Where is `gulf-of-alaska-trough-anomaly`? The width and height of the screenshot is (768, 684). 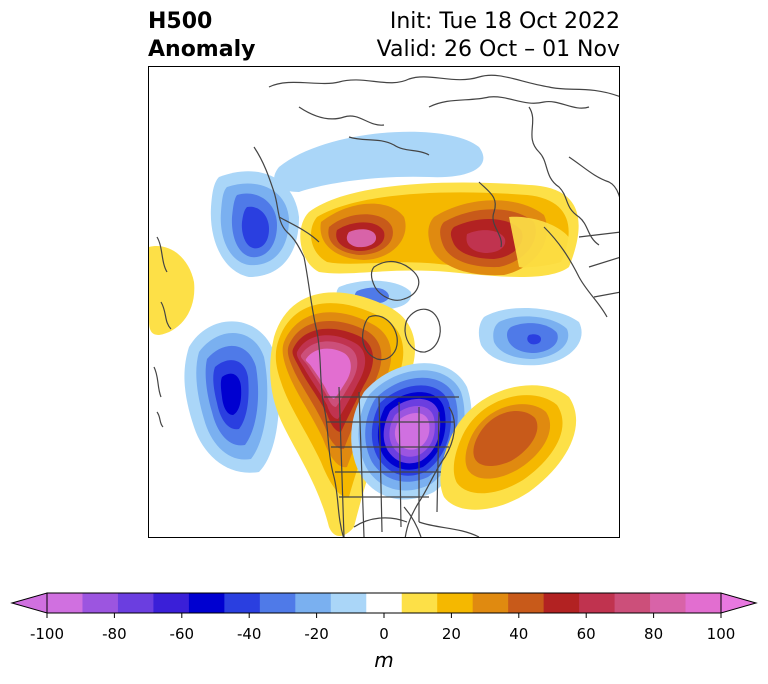 gulf-of-alaska-trough-anomaly is located at coordinates (254, 224).